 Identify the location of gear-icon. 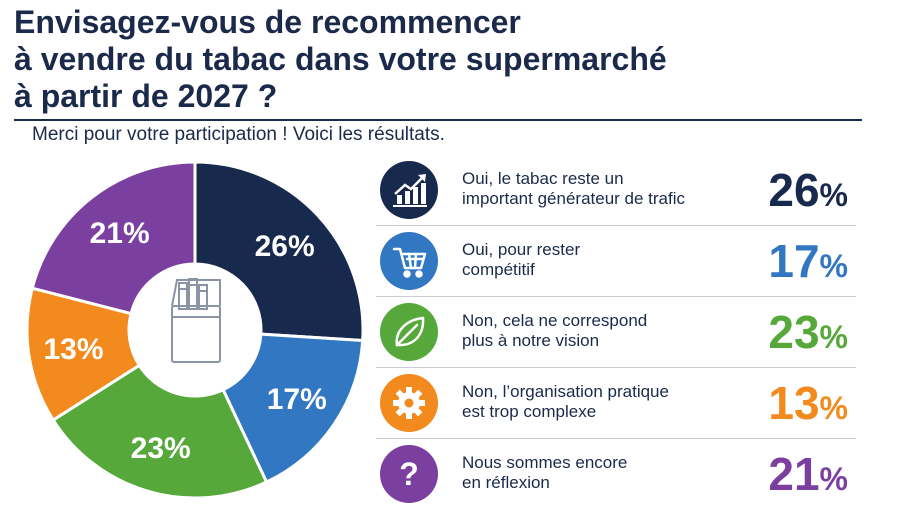
(409, 403).